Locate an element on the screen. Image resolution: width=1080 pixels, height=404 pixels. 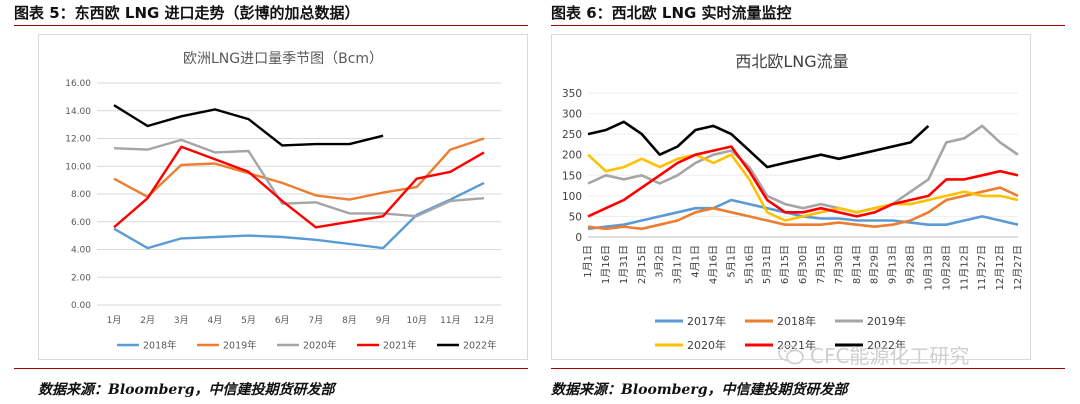
y-tick-label: 250 is located at coordinates (572, 135).